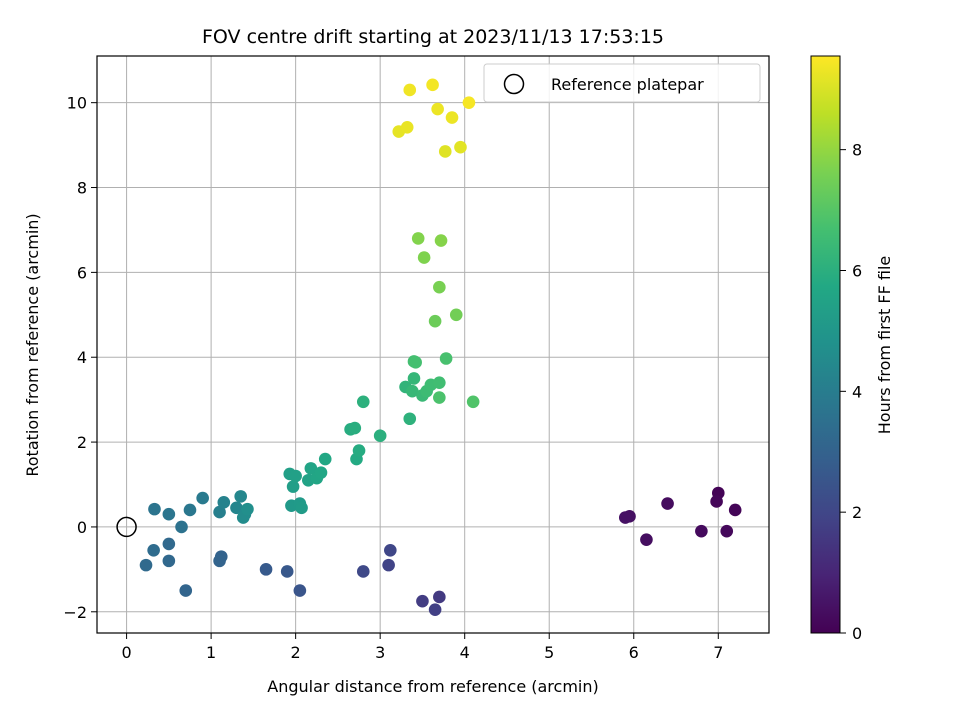  I want to click on x-tick-label: 4, so click(465, 652).